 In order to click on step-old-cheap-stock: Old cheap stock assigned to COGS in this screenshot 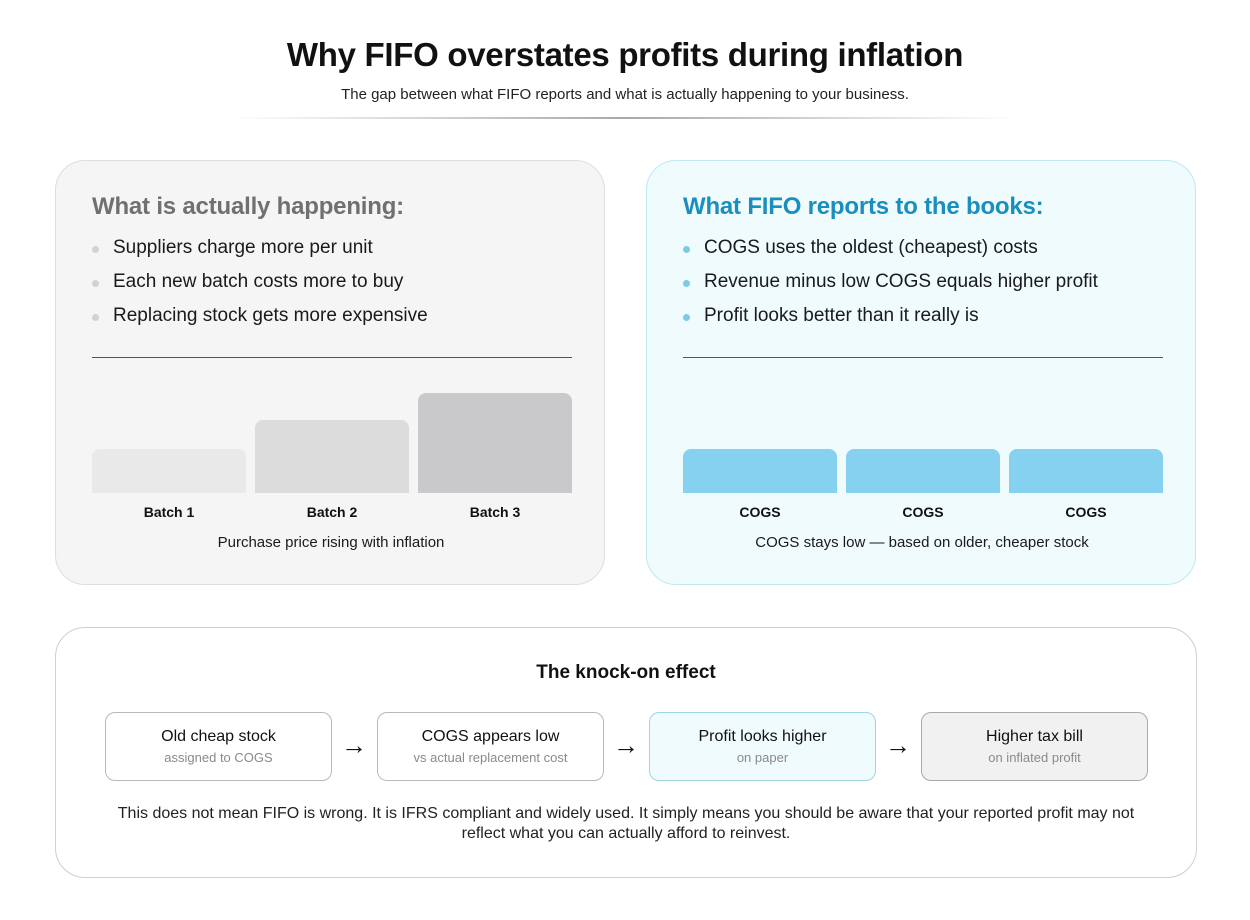, I will do `click(218, 746)`.